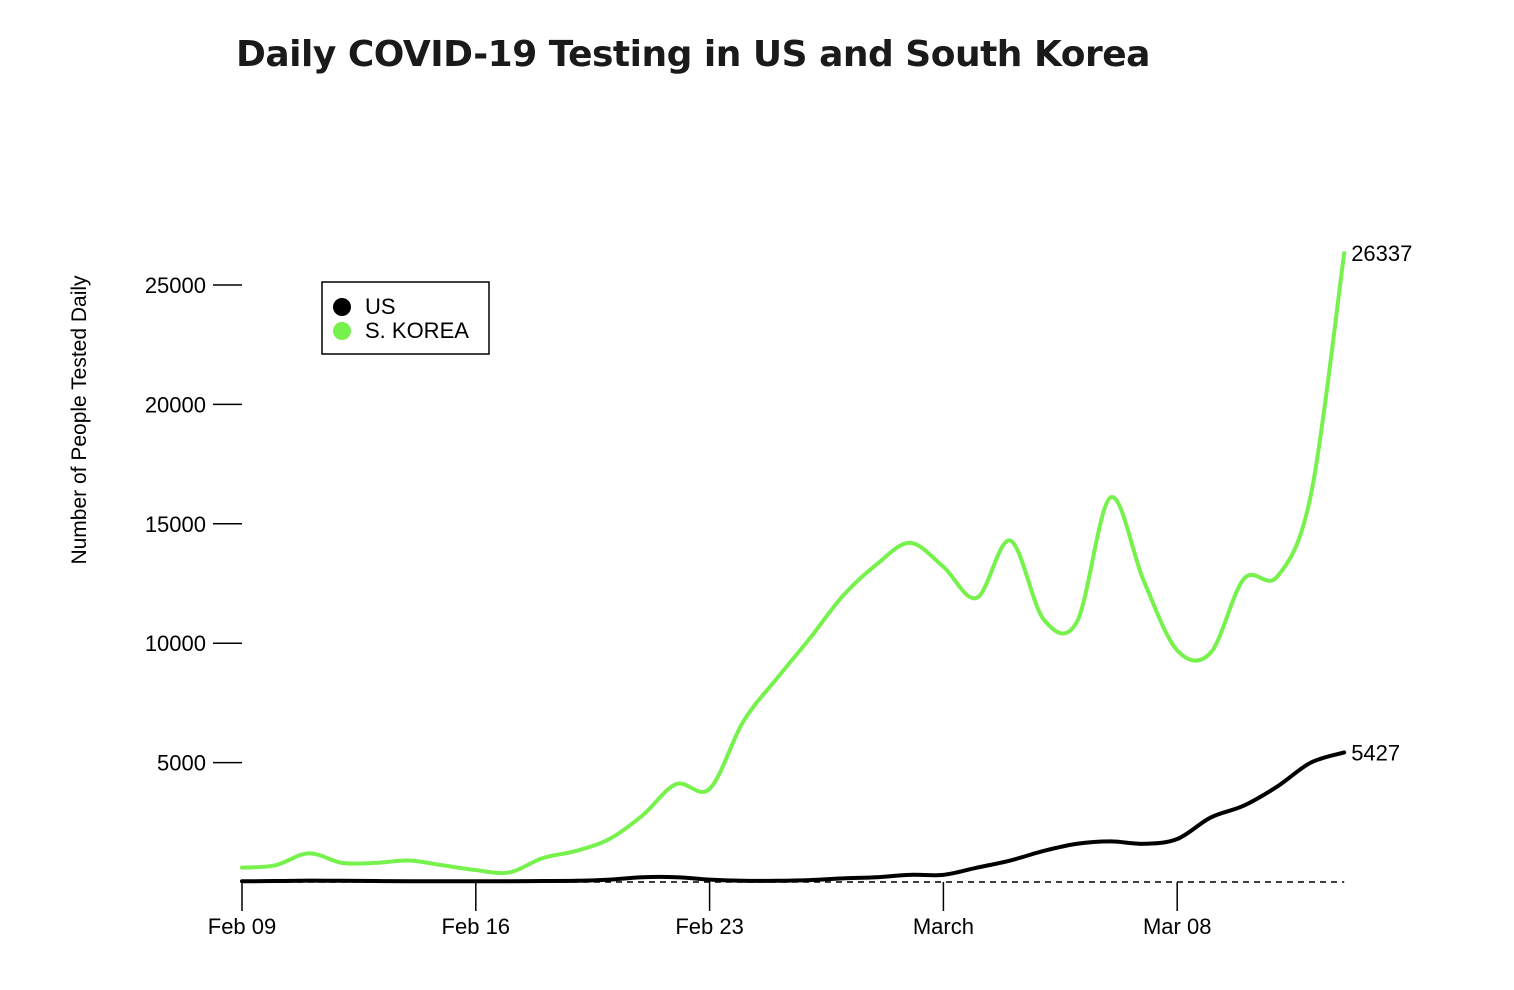 Image resolution: width=1514 pixels, height=990 pixels. What do you see at coordinates (1381, 503) in the screenshot?
I see `end-labels: 26337 5427` at bounding box center [1381, 503].